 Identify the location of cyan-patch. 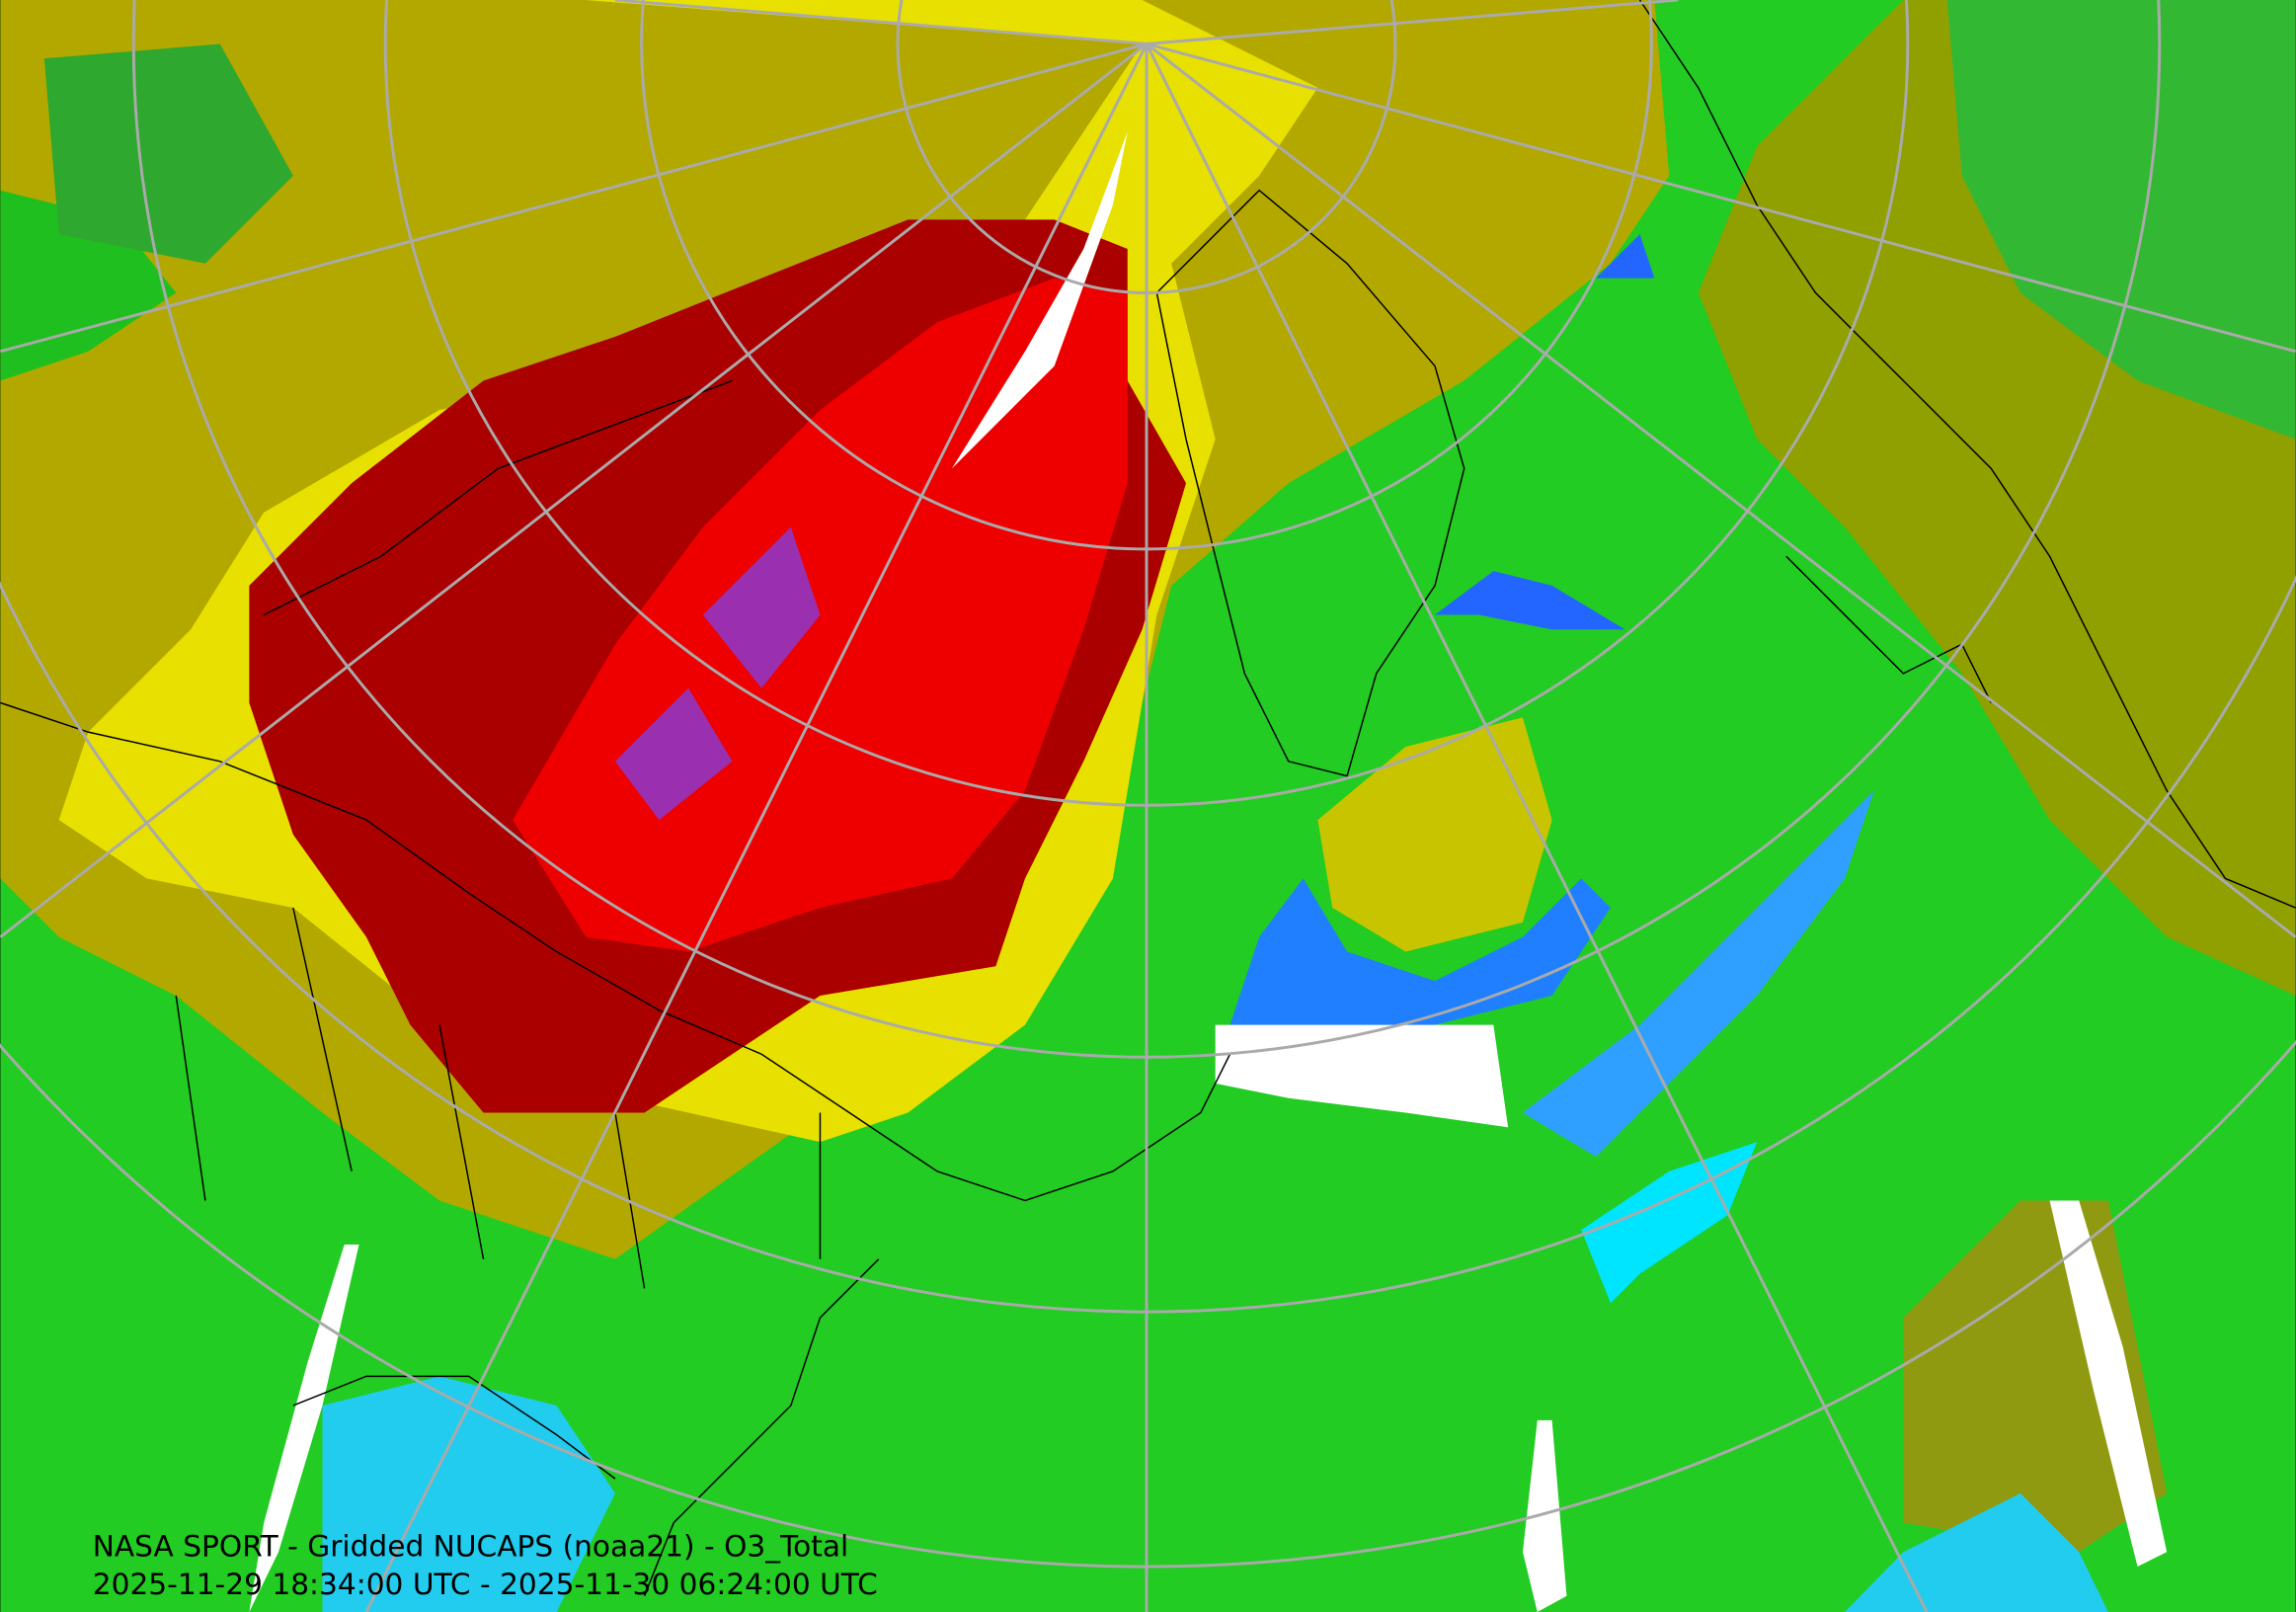
(1215, 1494).